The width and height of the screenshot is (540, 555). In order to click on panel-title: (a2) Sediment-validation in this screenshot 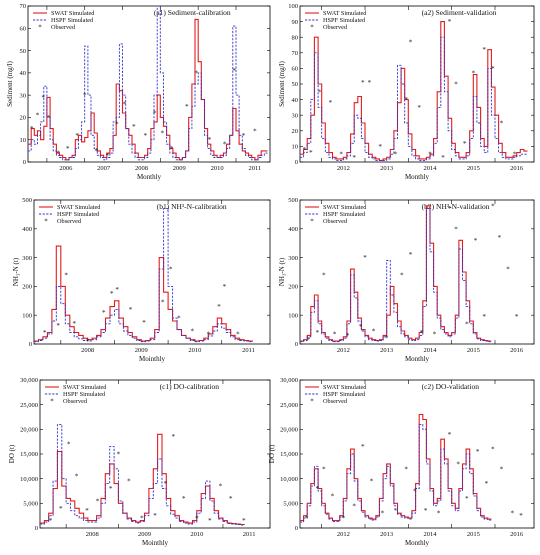, I will do `click(459, 12)`.